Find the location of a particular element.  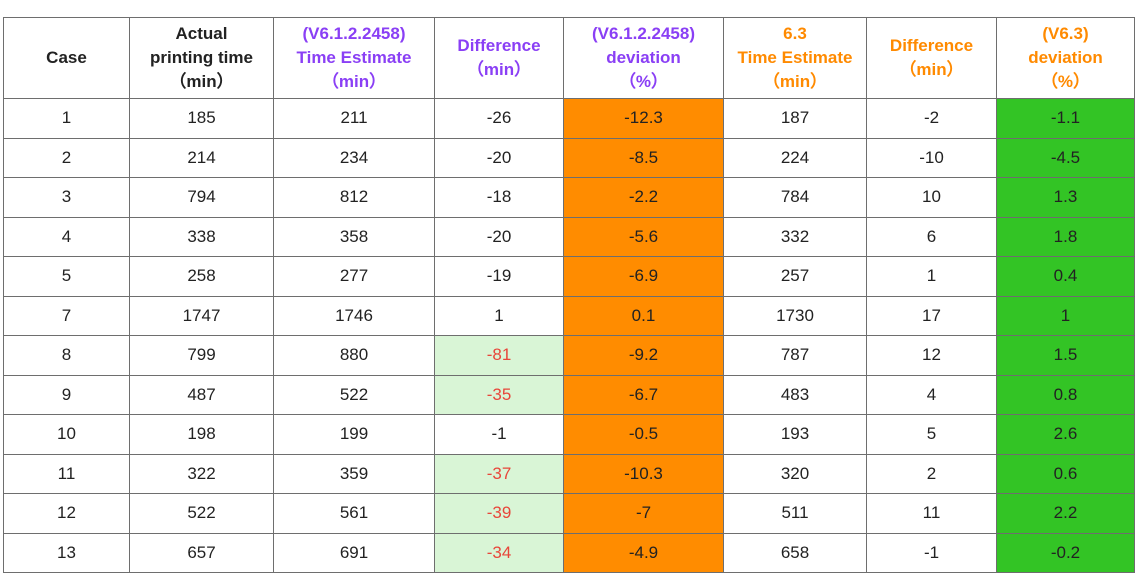

cell-v63-deviation: 2.6 is located at coordinates (1065, 434).